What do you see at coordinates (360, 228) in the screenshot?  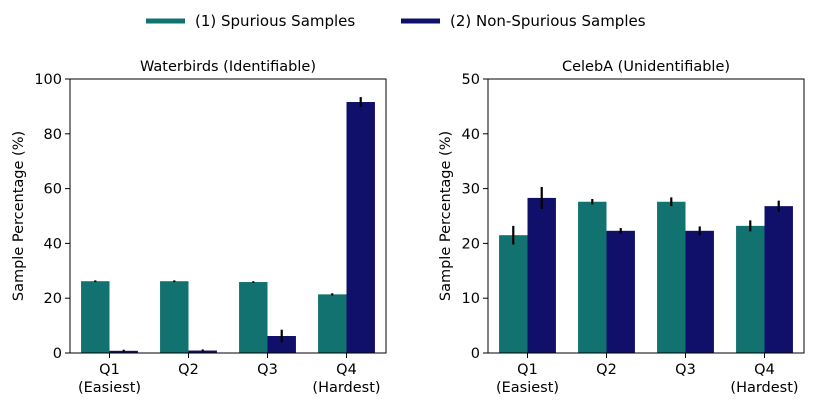 I see `bar-waterbirds-non-spurious-q4` at bounding box center [360, 228].